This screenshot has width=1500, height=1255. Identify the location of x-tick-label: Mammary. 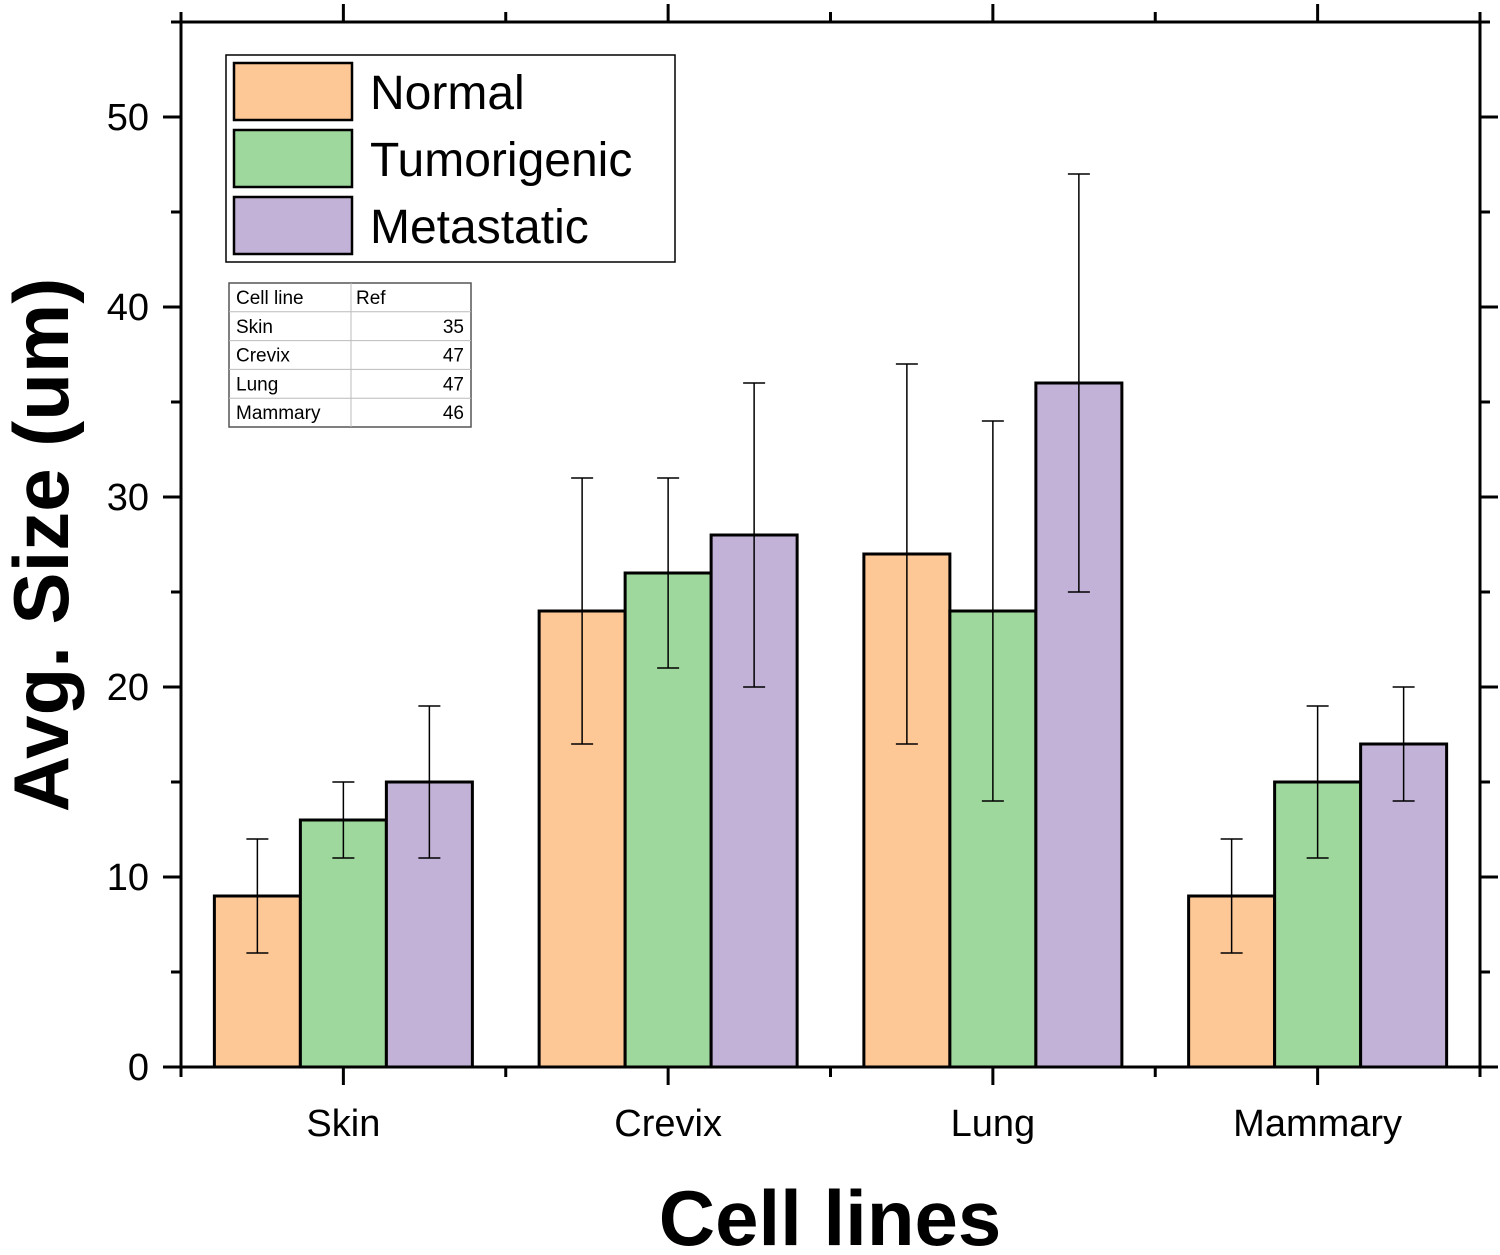
(1317, 1124).